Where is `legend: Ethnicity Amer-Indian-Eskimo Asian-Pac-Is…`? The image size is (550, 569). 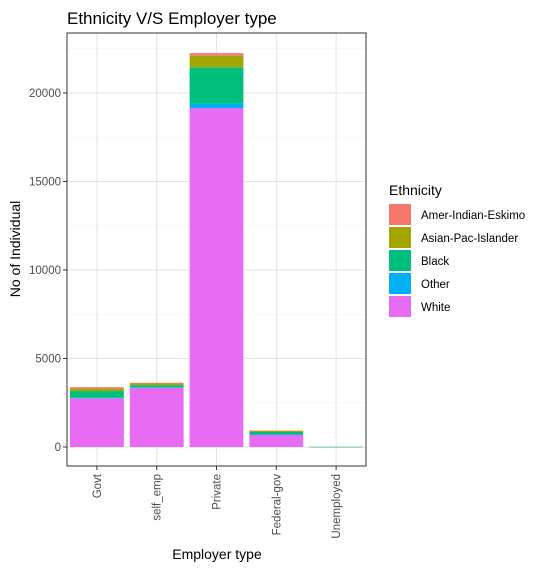
legend: Ethnicity Amer-Indian-Eskimo Asian-Pac-Is… is located at coordinates (457, 249).